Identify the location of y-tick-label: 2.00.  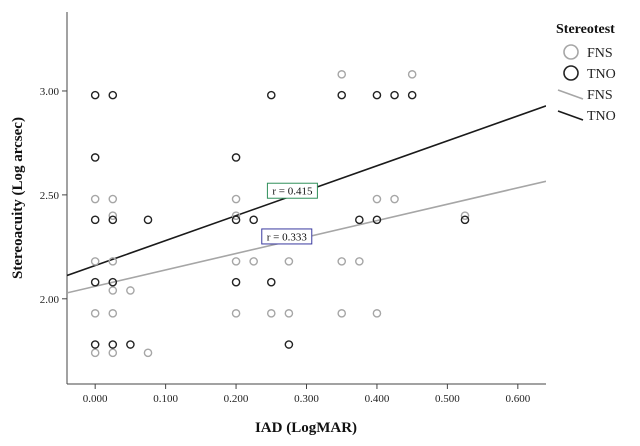
(50, 300).